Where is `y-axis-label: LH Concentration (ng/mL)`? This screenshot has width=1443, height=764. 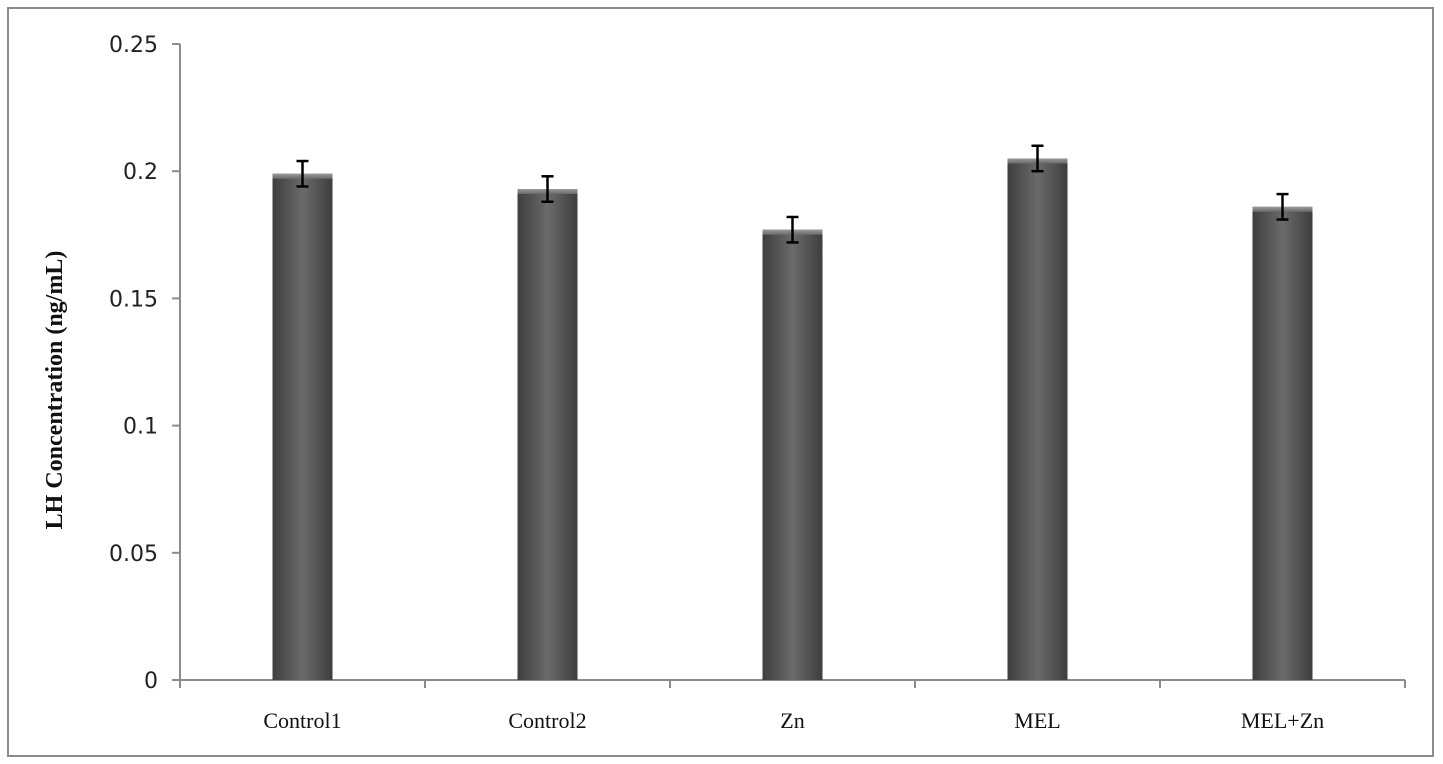
y-axis-label: LH Concentration (ng/mL) is located at coordinates (55, 390).